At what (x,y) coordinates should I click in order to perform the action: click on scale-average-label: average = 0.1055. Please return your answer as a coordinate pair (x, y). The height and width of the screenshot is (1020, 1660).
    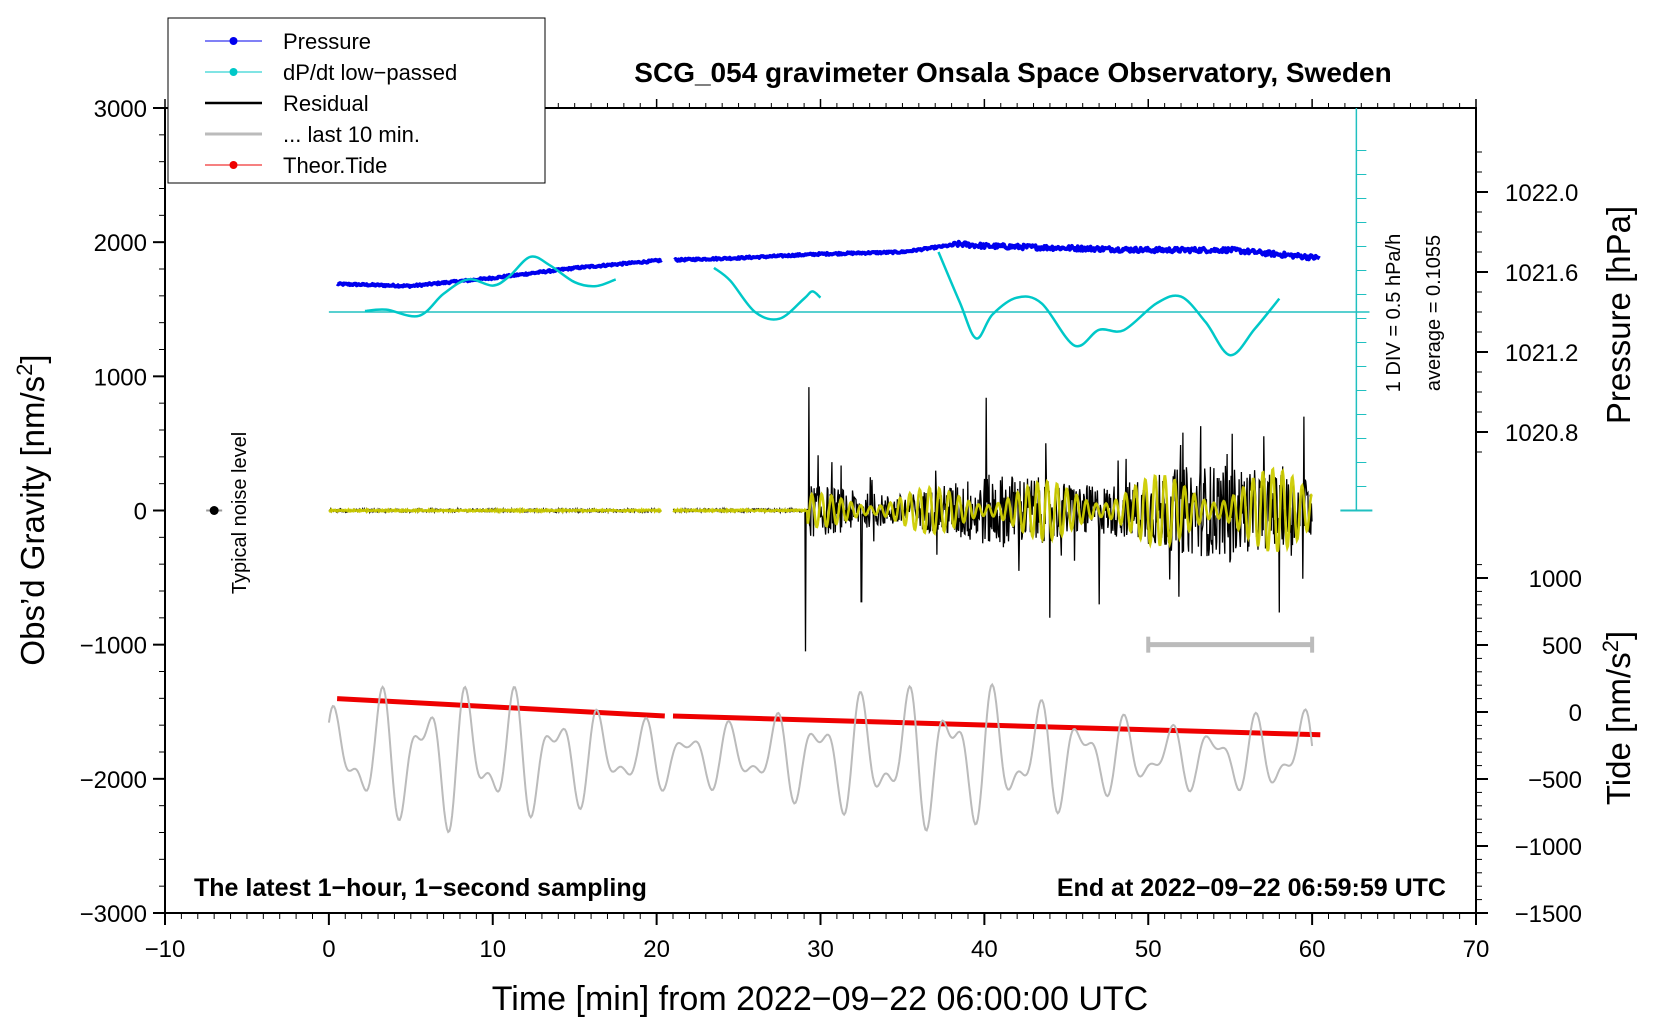
    Looking at the image, I should click on (1434, 313).